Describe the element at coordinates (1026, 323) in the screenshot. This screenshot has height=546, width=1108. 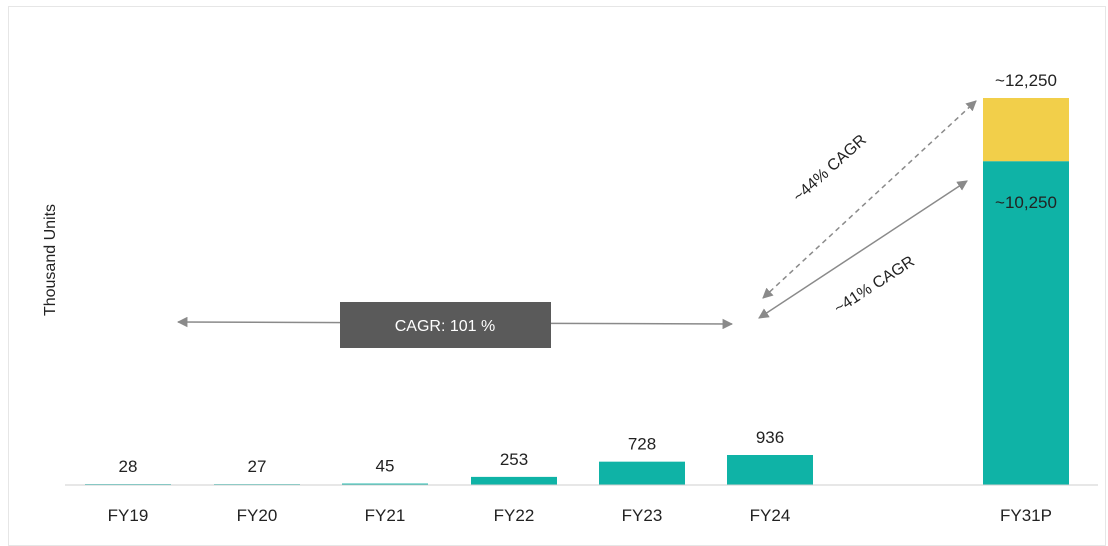
I see `bar-fy31p` at that location.